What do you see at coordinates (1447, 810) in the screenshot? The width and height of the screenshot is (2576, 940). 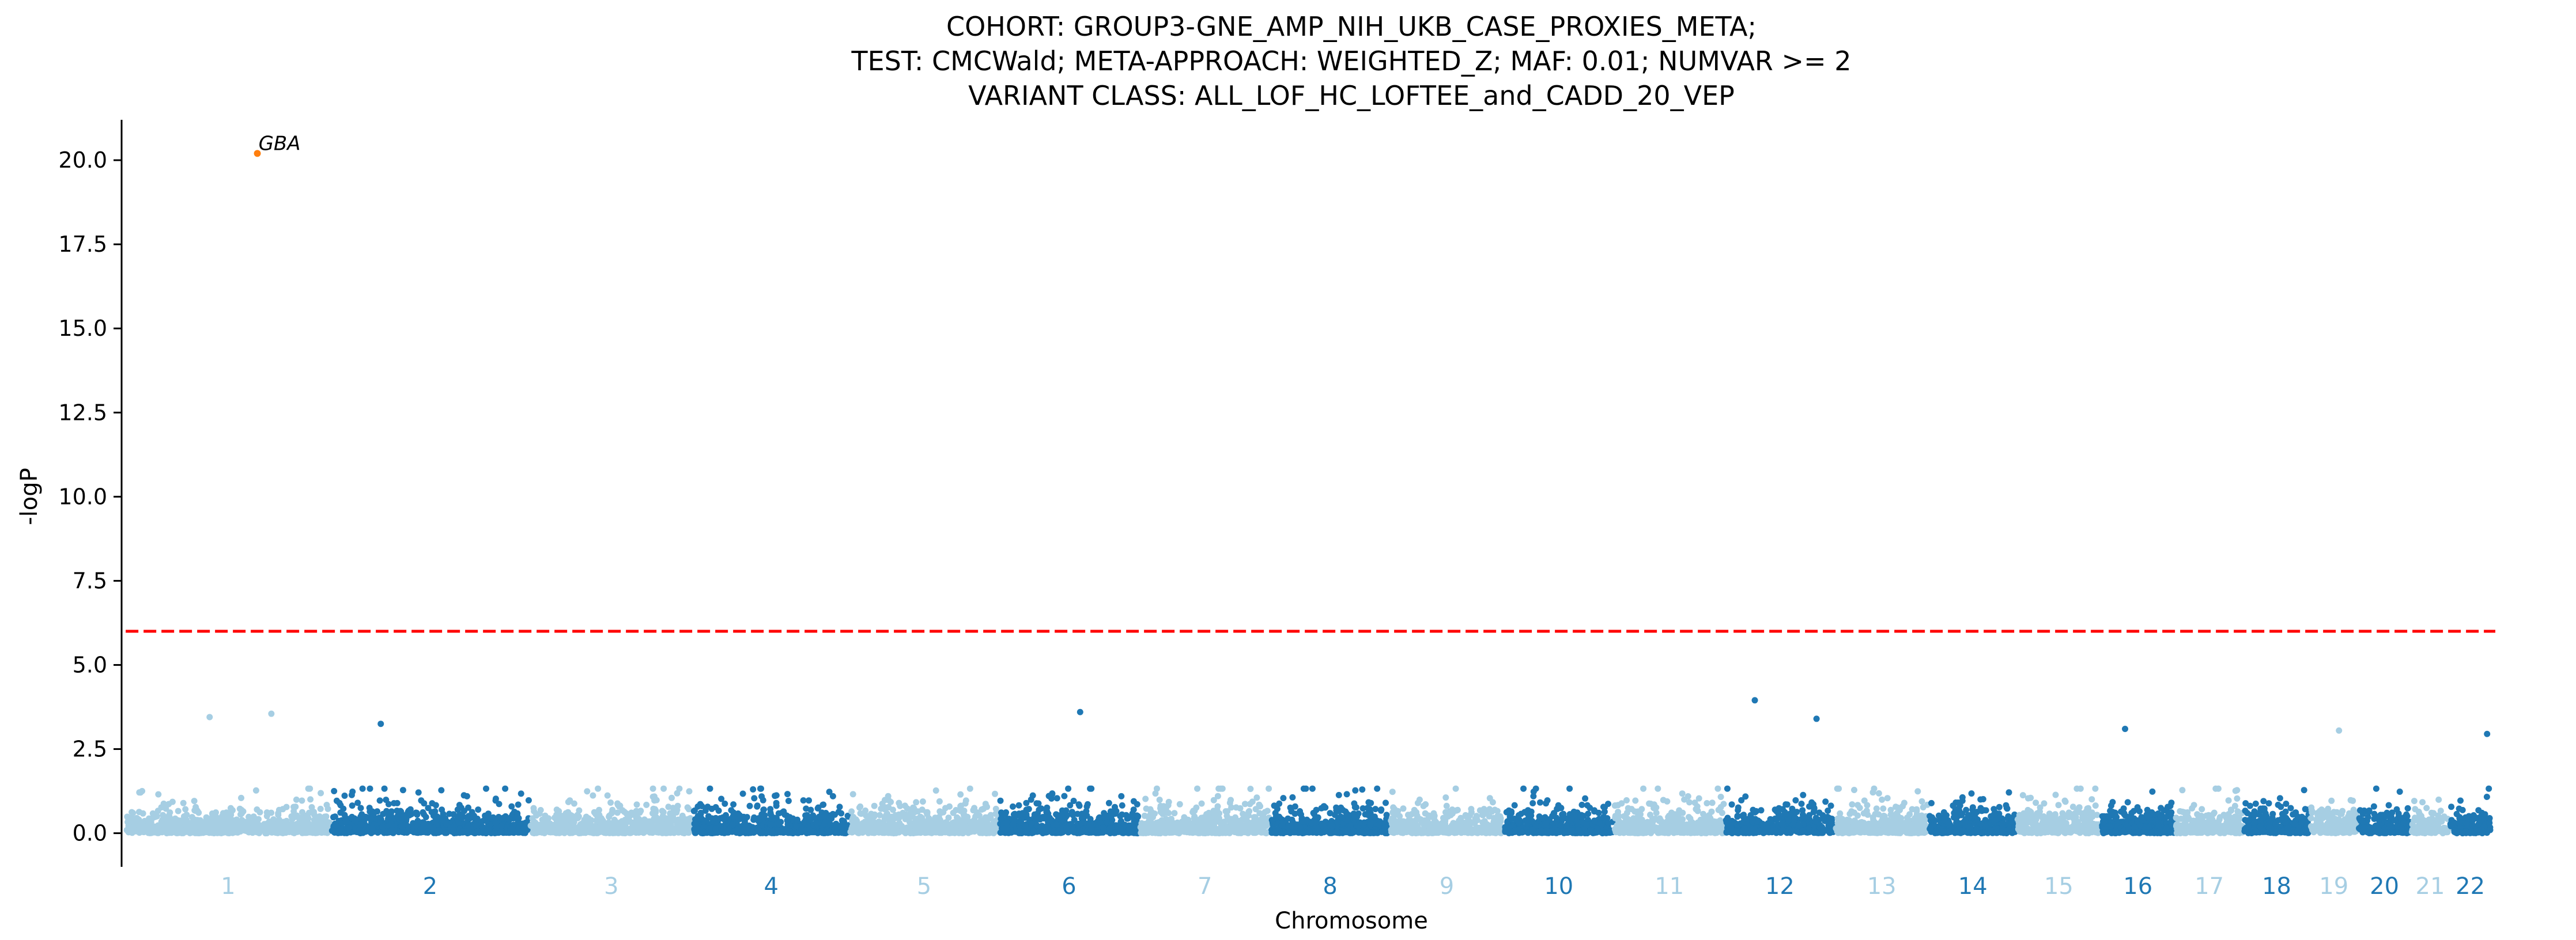 I see `chromosome-9-points` at bounding box center [1447, 810].